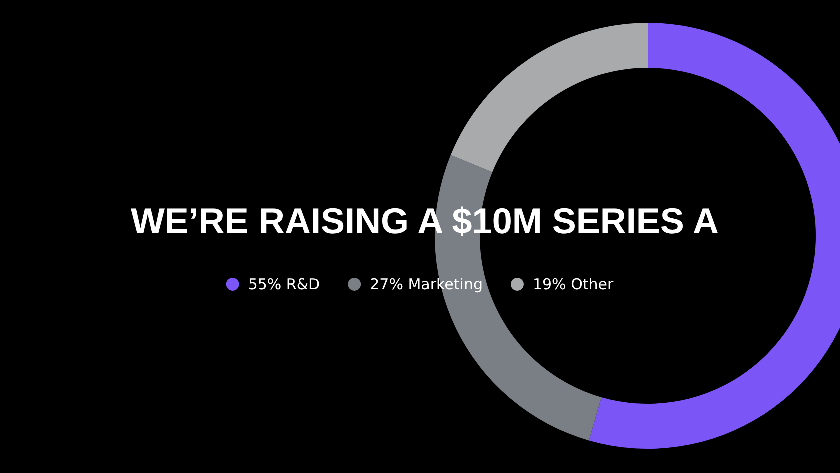 Image resolution: width=840 pixels, height=473 pixels. Describe the element at coordinates (284, 285) in the screenshot. I see `legend-label: 55% R&D` at that location.